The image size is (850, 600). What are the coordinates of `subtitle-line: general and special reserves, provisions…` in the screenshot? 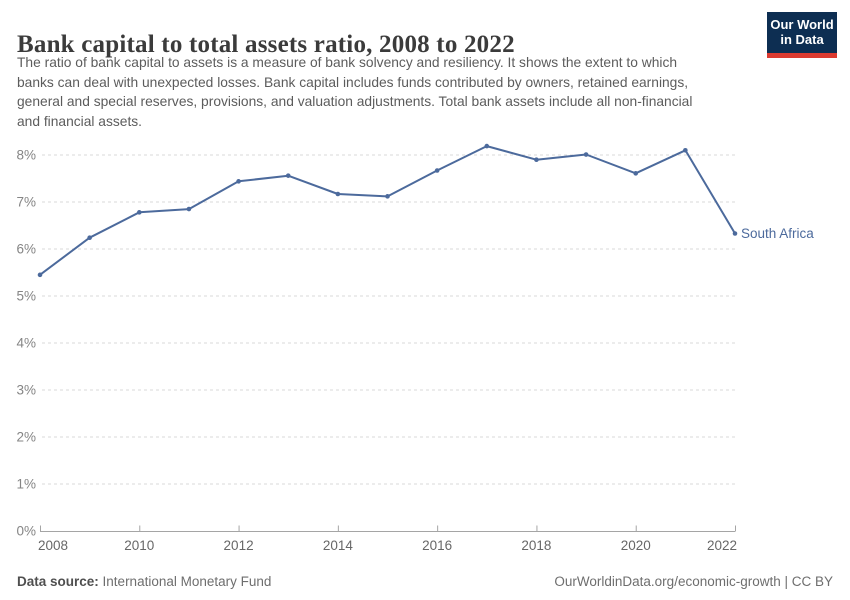 It's located at (355, 101).